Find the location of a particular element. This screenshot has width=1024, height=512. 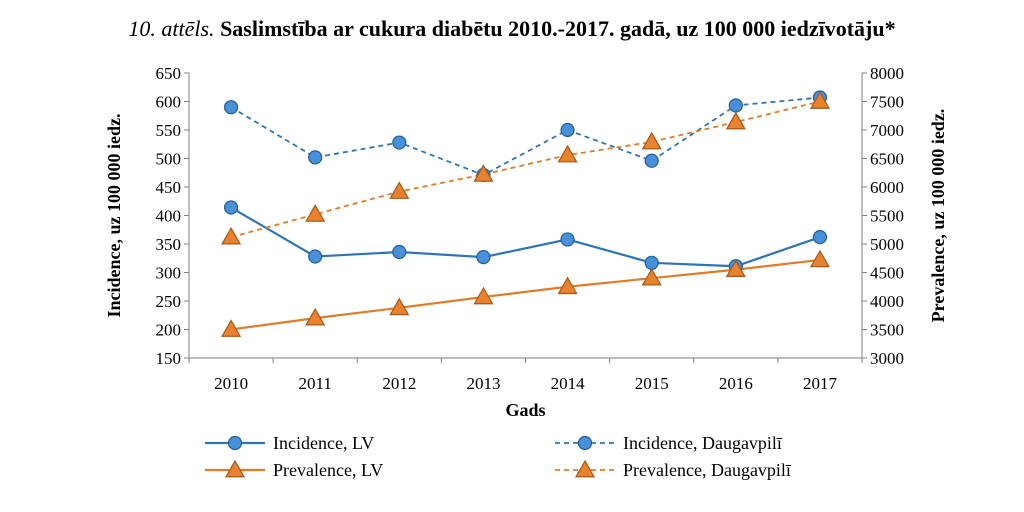

y-left-tick-label: 400 is located at coordinates (169, 216).